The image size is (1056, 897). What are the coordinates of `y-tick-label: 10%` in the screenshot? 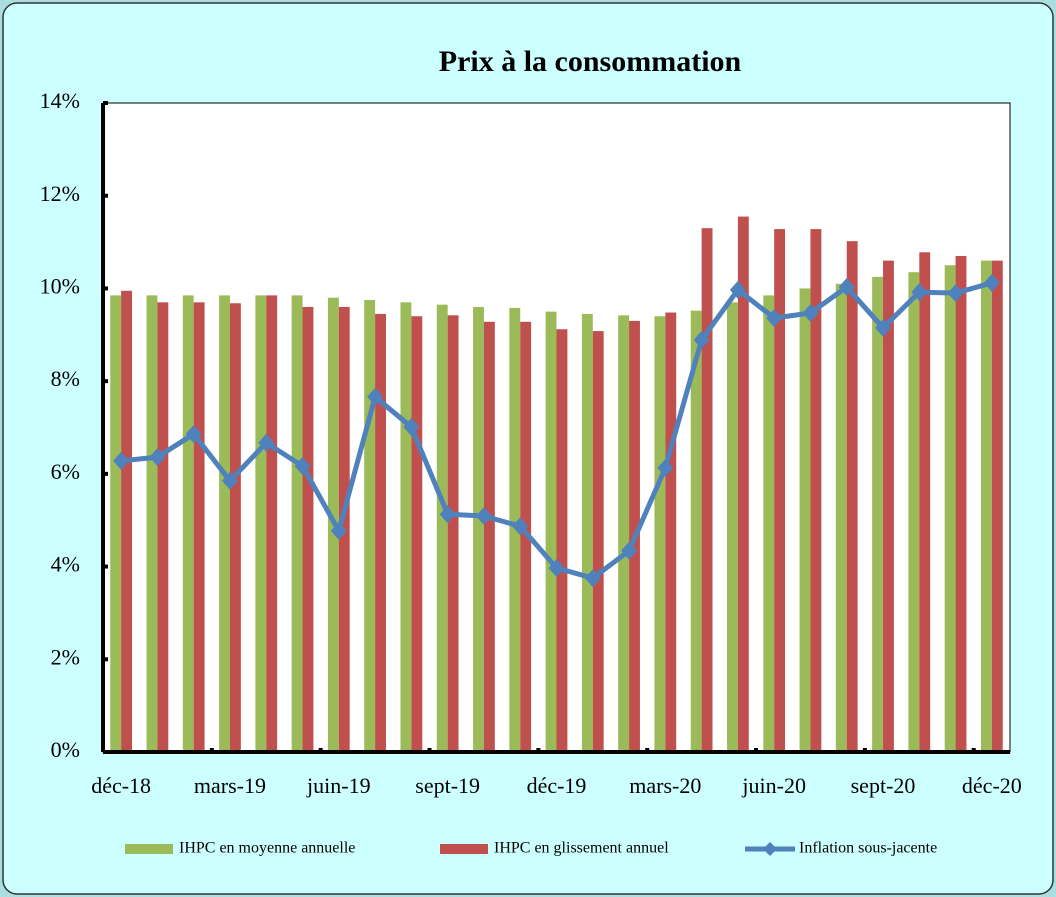 It's located at (60, 285).